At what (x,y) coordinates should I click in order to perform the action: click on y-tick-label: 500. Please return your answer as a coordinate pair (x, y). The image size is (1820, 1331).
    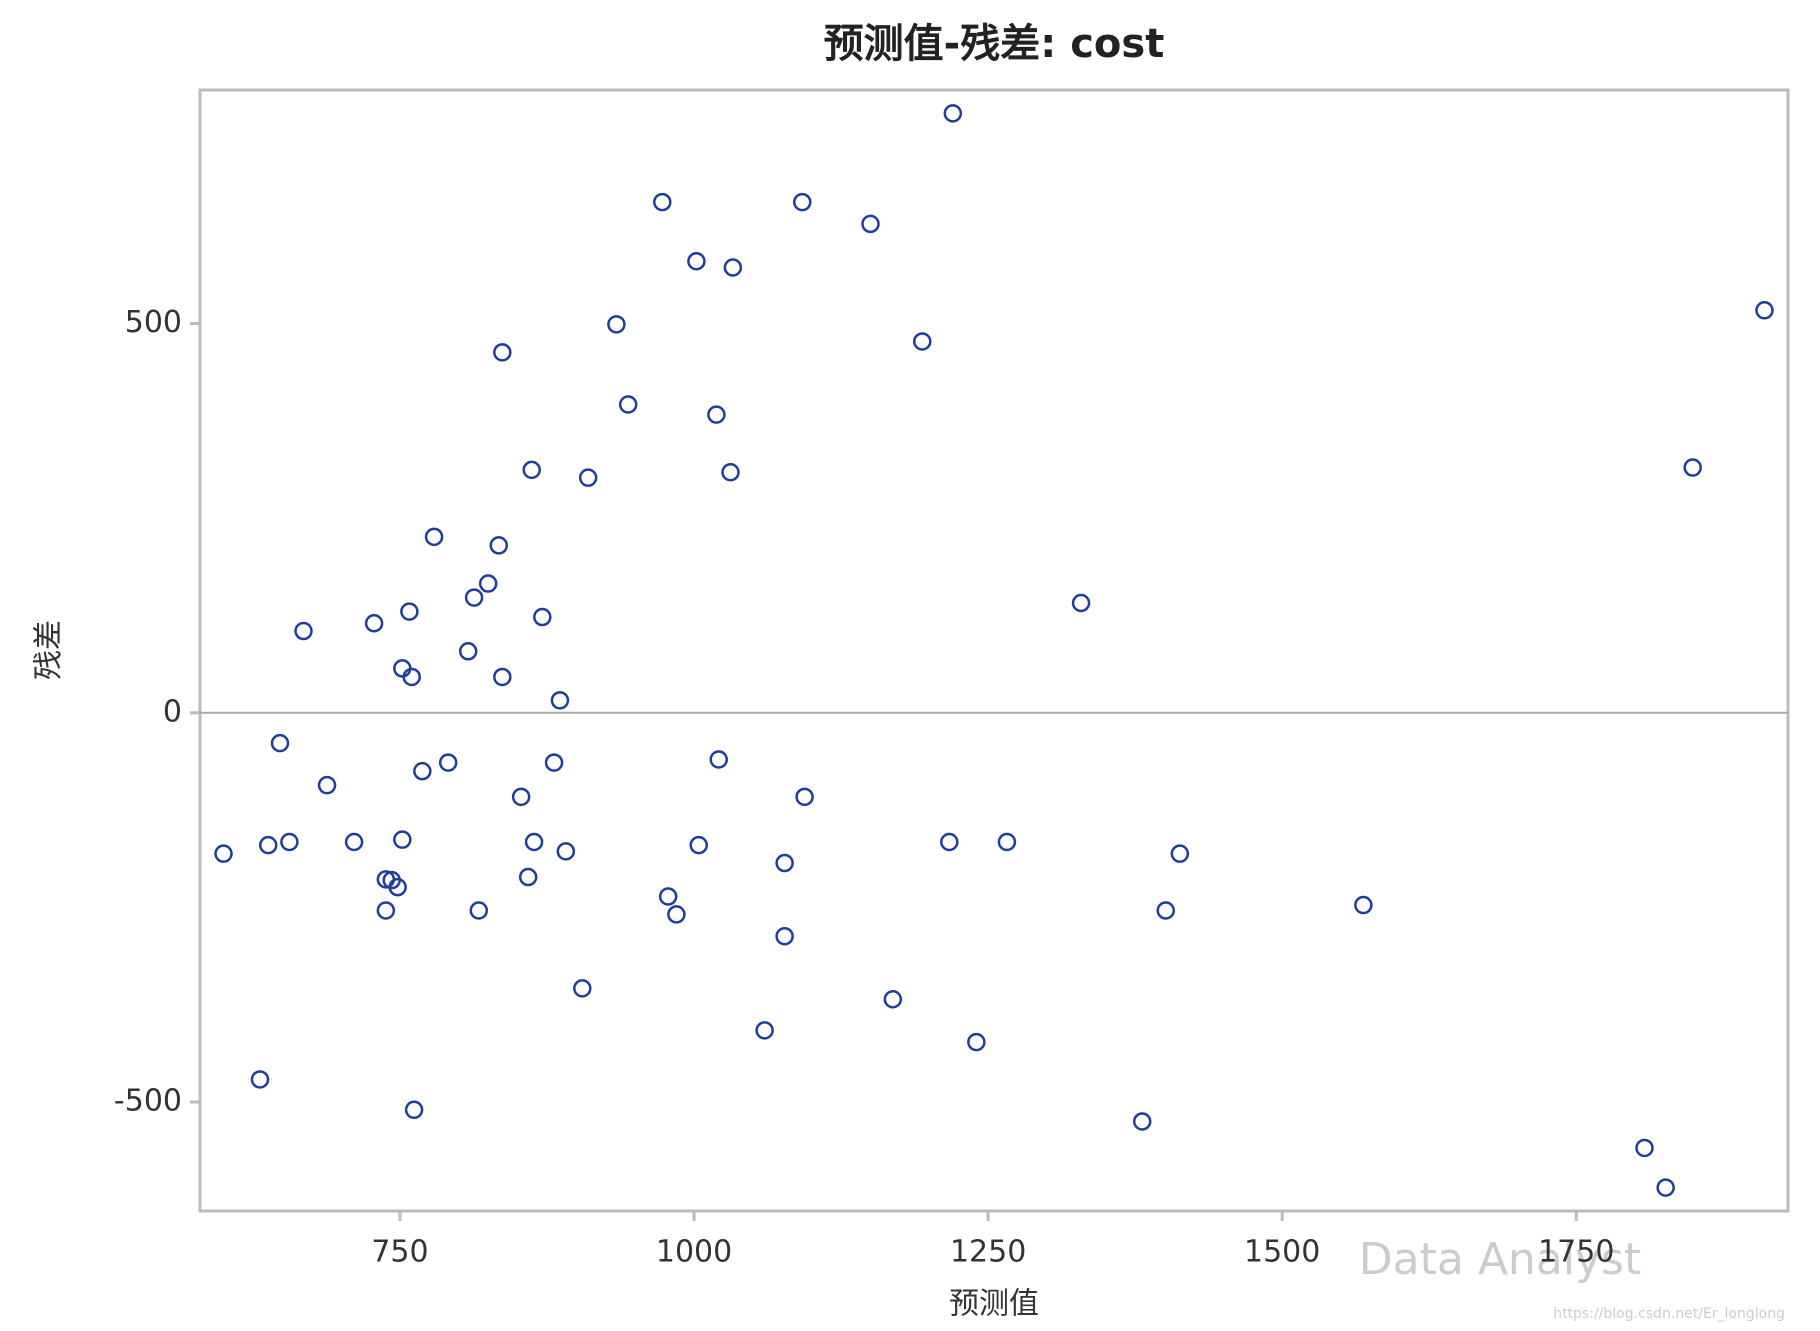
    Looking at the image, I should click on (153, 322).